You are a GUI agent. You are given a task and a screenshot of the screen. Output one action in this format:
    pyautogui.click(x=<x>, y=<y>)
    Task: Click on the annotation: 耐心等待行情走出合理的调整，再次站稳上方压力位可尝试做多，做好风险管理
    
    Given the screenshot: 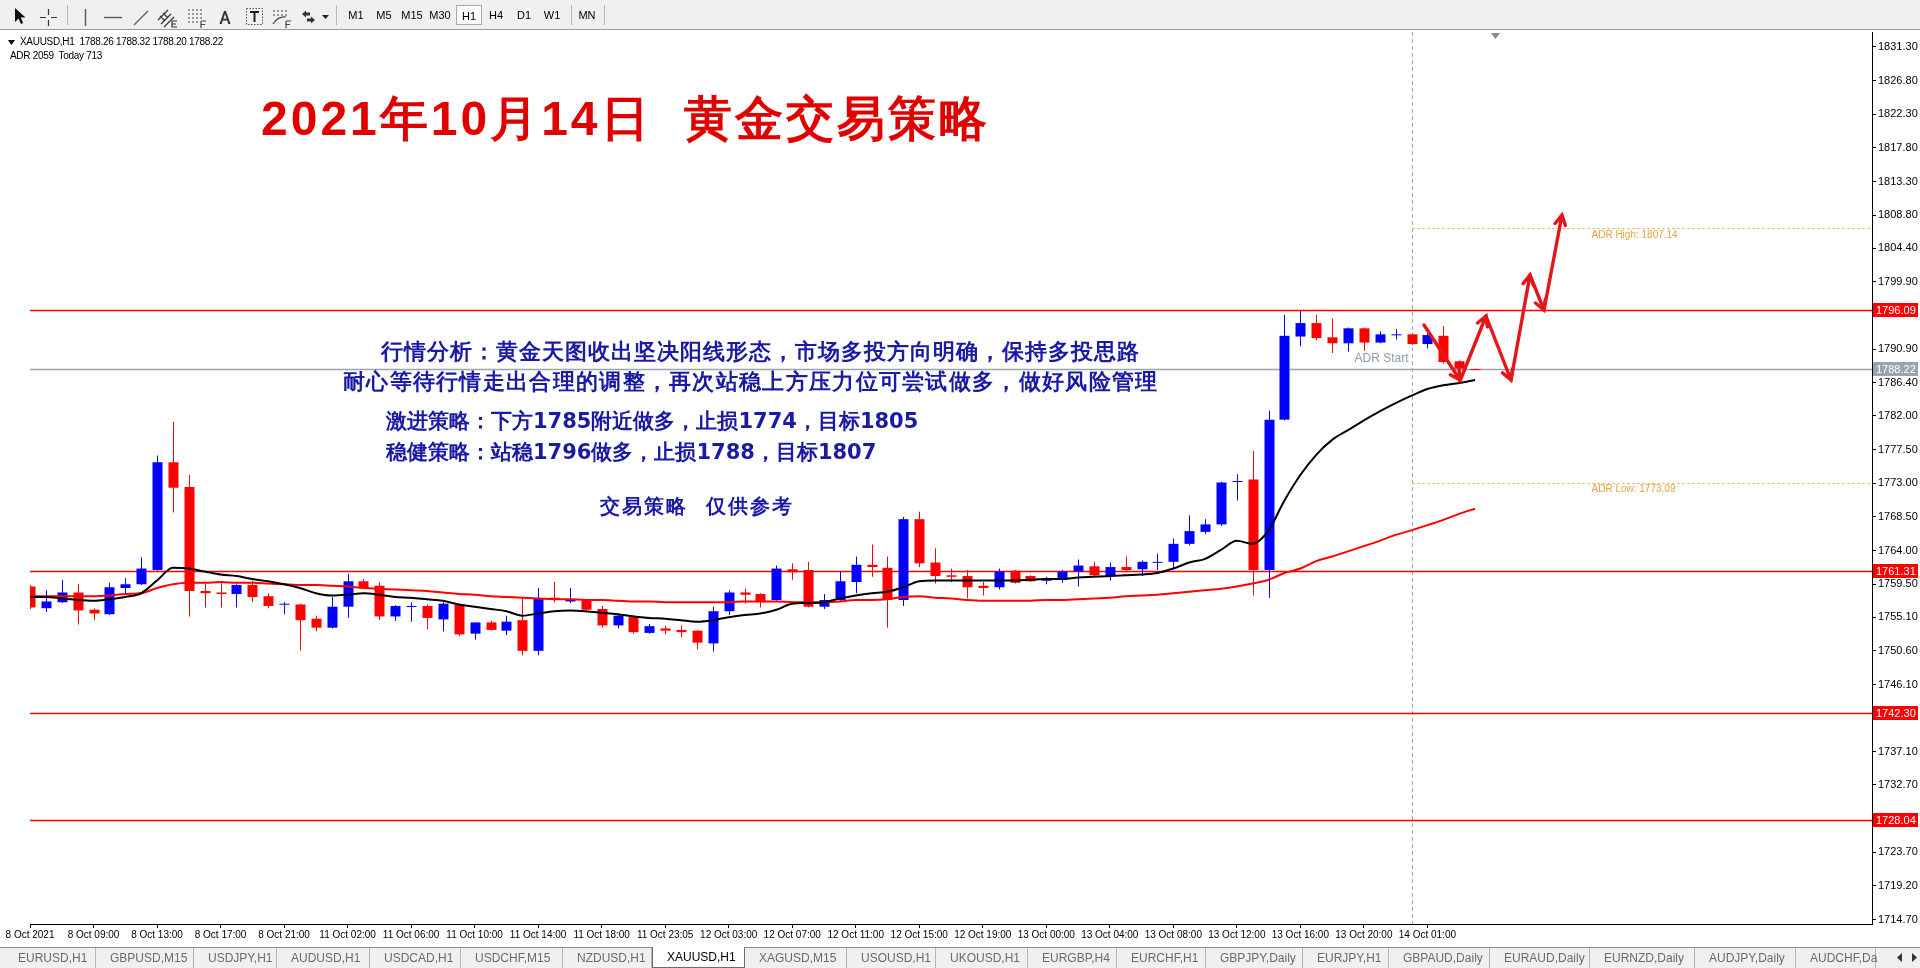 What is the action you would take?
    pyautogui.click(x=751, y=381)
    